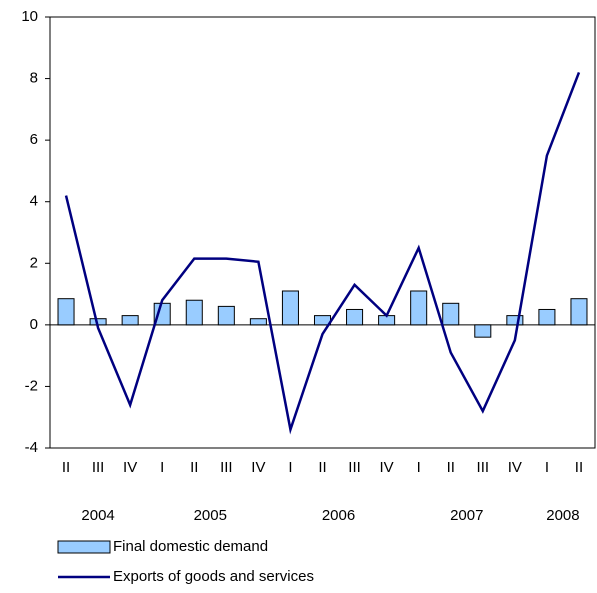 The image size is (597, 593). What do you see at coordinates (213, 576) in the screenshot?
I see `legend-label: Exports of goods and services` at bounding box center [213, 576].